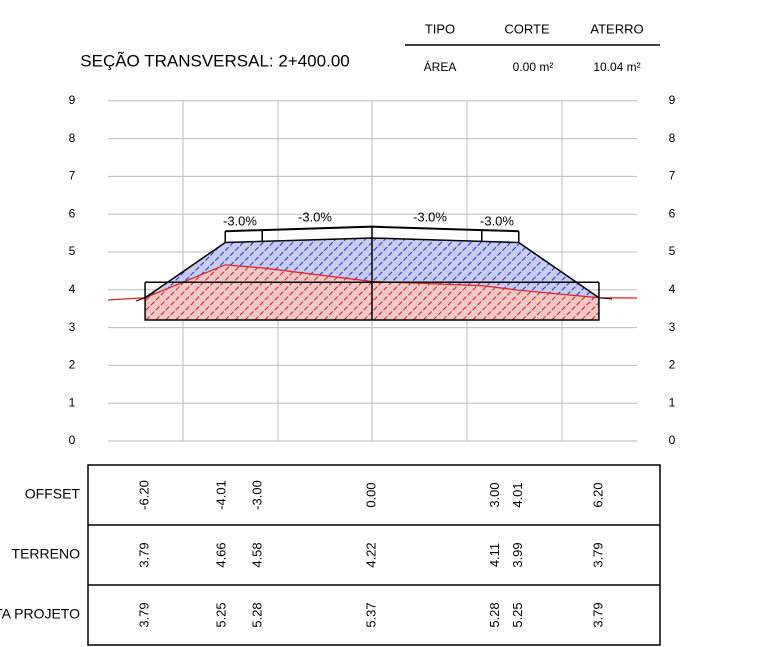 The image size is (764, 647). Describe the element at coordinates (46, 554) in the screenshot. I see `row-label: TERRENO` at that location.